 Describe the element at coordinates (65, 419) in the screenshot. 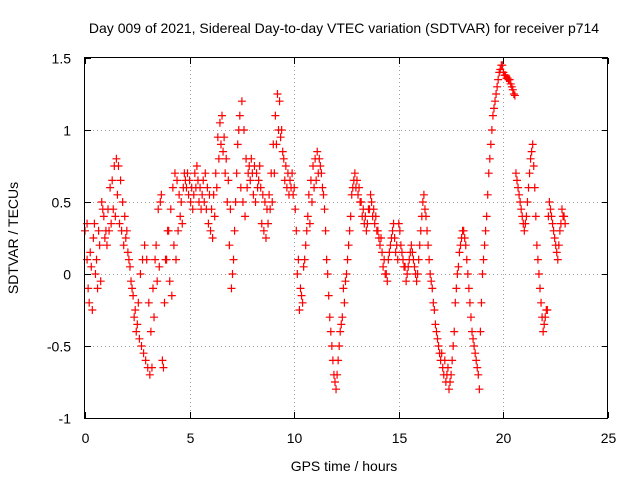

I see `y-tick-label: -1` at that location.